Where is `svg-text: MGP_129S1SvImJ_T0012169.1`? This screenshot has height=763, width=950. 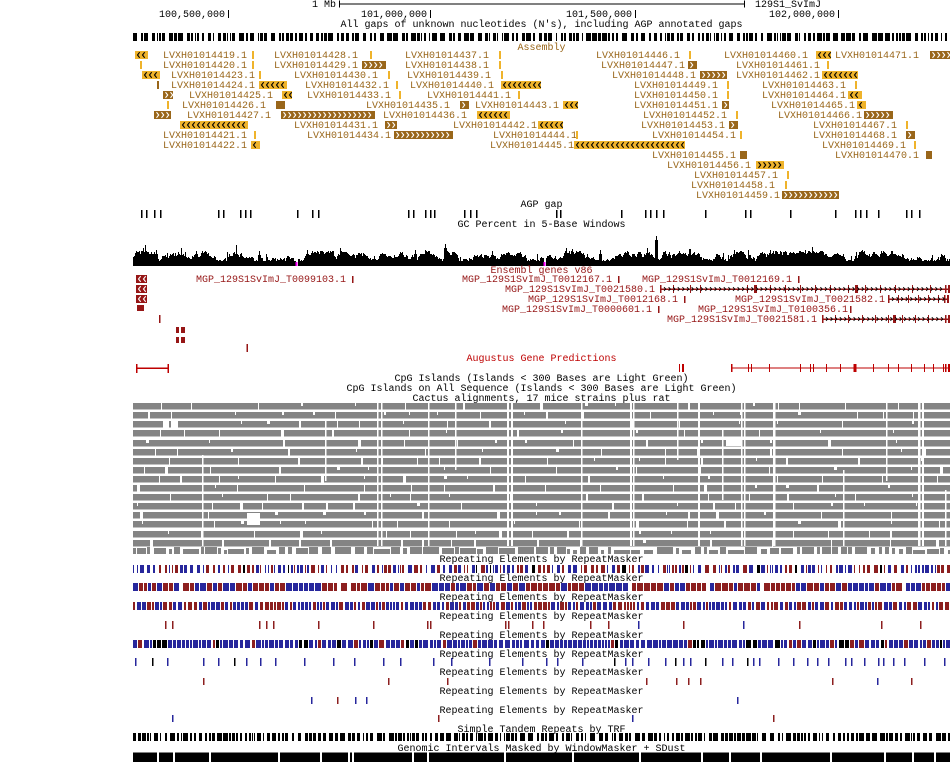
svg-text: MGP_129S1SvImJ_T0012169.1 is located at coordinates (717, 280).